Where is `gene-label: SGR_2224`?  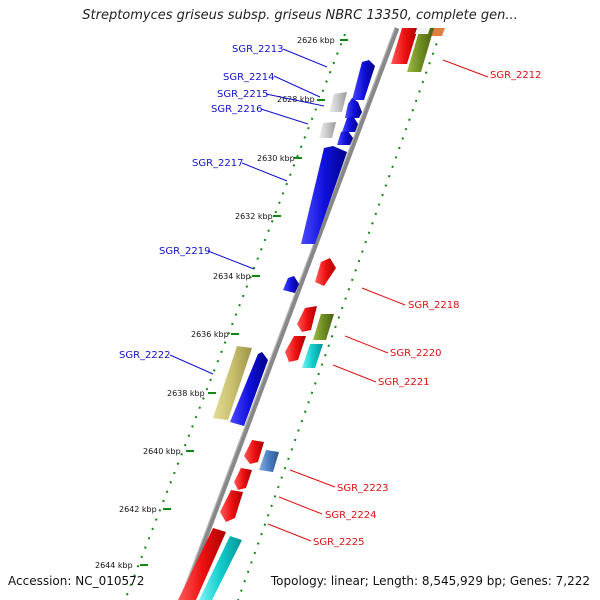
gene-label: SGR_2224 is located at coordinates (351, 515).